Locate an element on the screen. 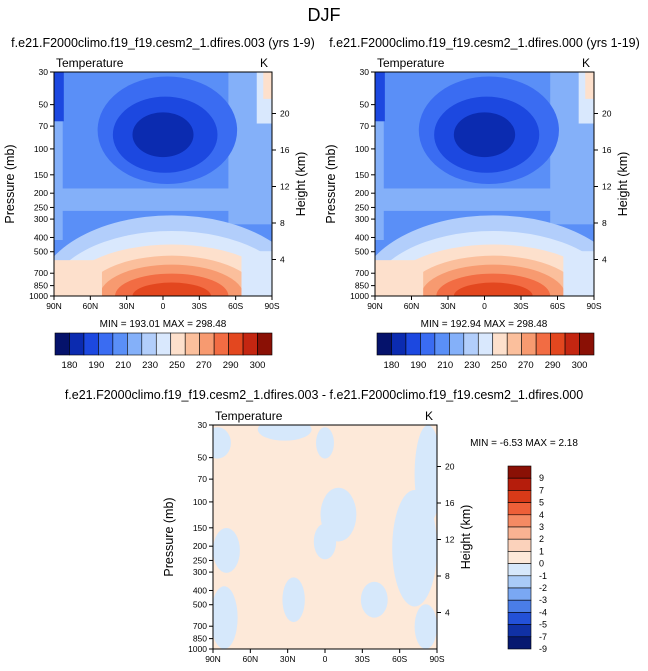 This screenshot has width=648, height=671. y-tick-label: 300 is located at coordinates (200, 572).